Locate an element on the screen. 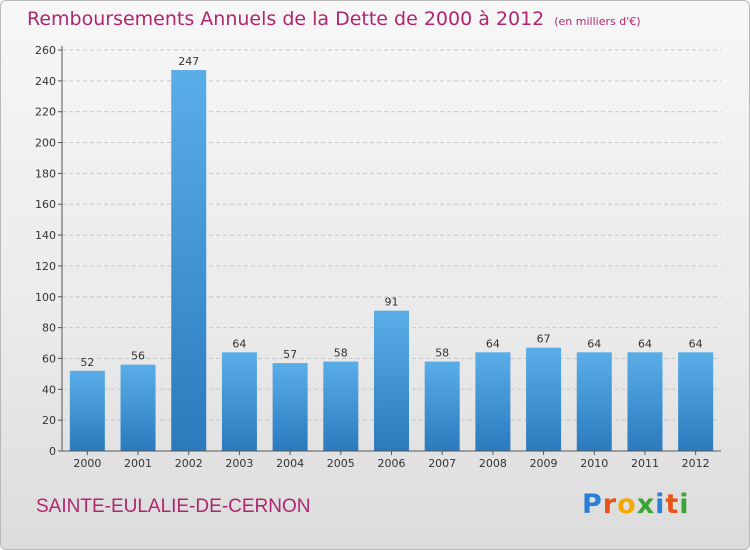  y-tick-label: 20 is located at coordinates (49, 420).